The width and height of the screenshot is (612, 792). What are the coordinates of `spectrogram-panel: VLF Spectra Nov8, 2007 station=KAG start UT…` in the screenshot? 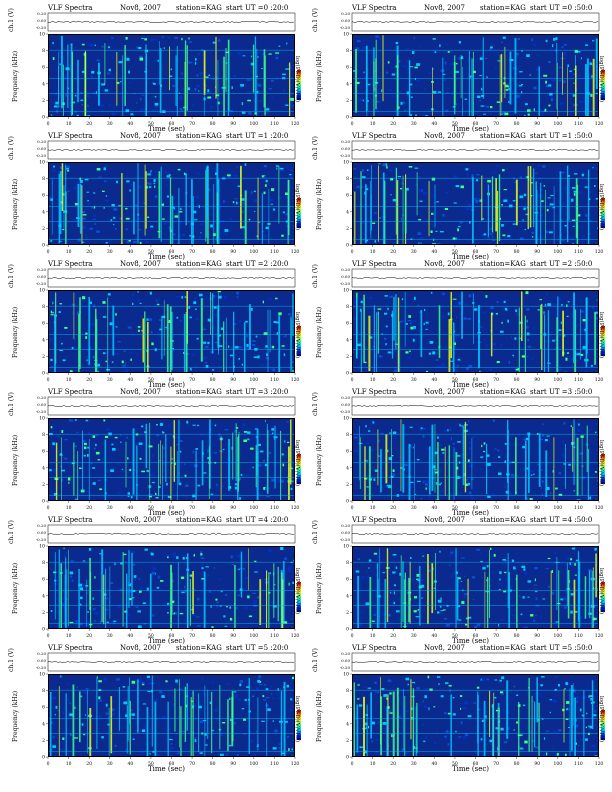 It's located at (458, 708).